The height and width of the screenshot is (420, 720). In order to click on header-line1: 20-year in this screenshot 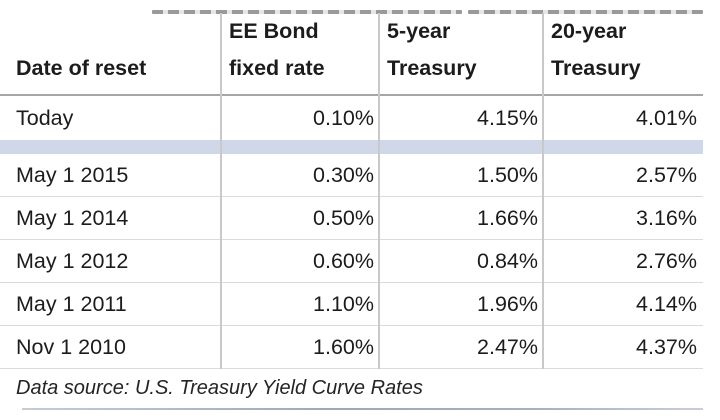, I will do `click(589, 31)`.